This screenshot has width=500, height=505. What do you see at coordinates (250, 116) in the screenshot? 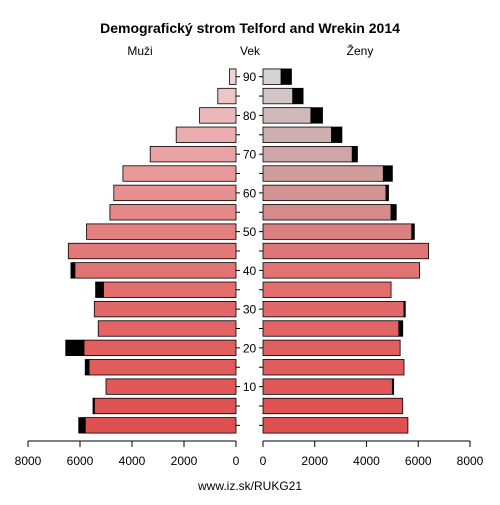
I see `age-tick-label: 80` at bounding box center [250, 116].